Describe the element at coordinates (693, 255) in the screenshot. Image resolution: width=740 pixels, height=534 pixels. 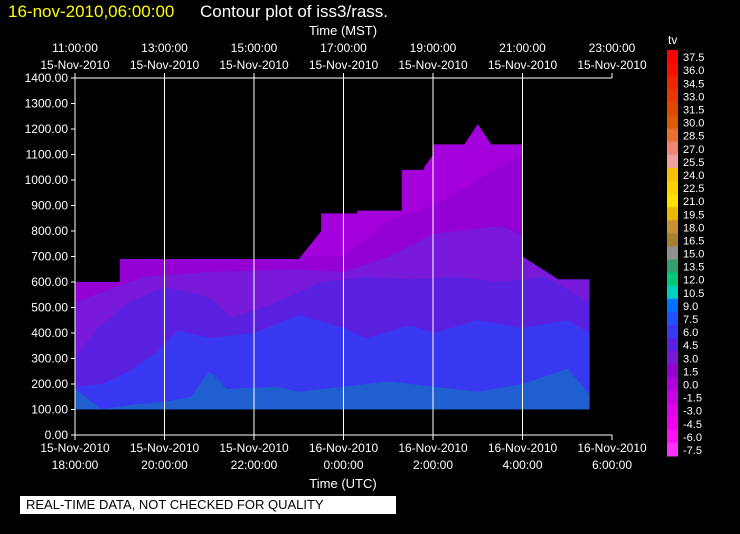
I see `colorbar-level-label: 15.0` at that location.